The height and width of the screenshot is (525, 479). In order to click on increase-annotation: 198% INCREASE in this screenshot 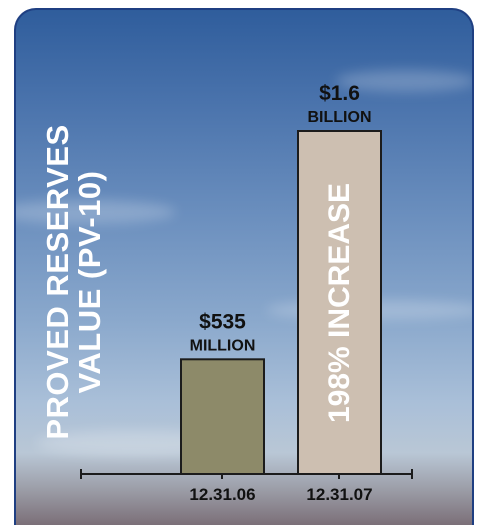, I will do `click(339, 302)`.